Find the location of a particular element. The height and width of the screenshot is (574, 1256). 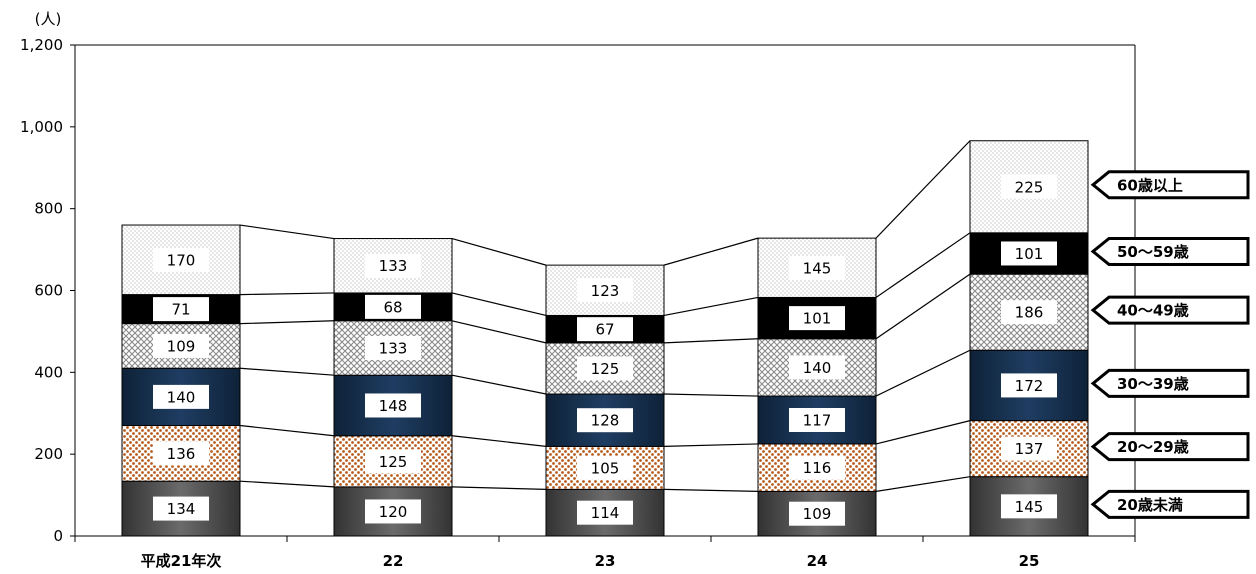

y-tick-label: 800 is located at coordinates (48, 209).